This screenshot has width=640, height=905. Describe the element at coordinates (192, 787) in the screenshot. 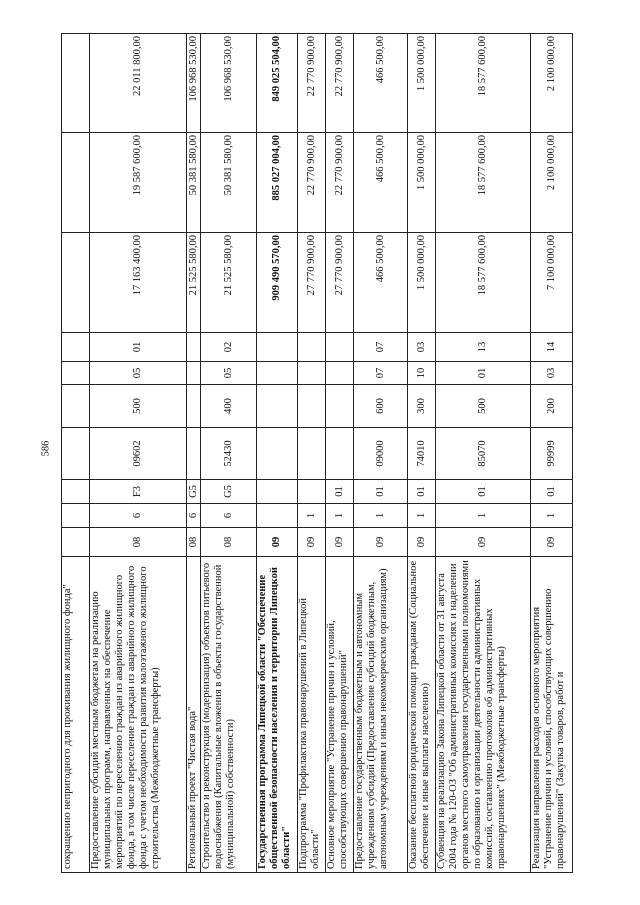

I see `description-text: Региональный проект "Чистая вода"` at that location.